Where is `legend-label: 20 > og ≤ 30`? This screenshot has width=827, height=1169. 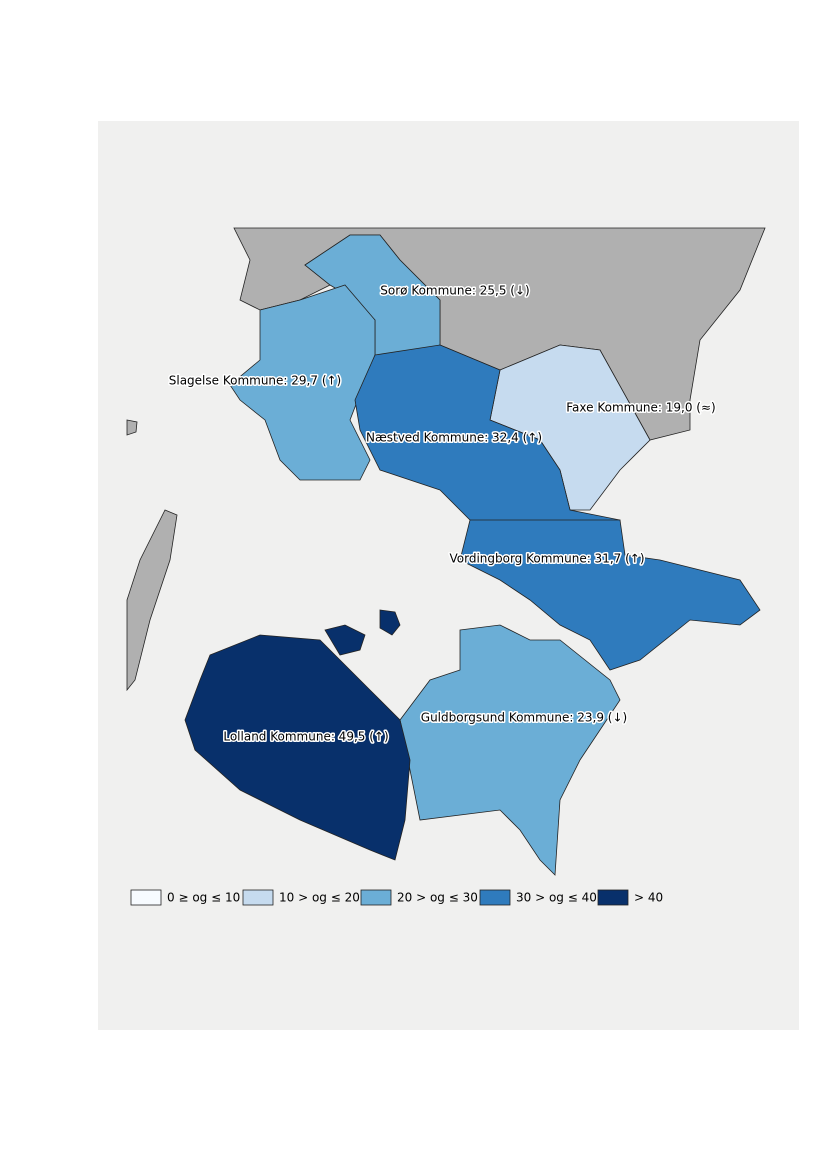
legend-label: 20 > og ≤ 30 is located at coordinates (437, 898).